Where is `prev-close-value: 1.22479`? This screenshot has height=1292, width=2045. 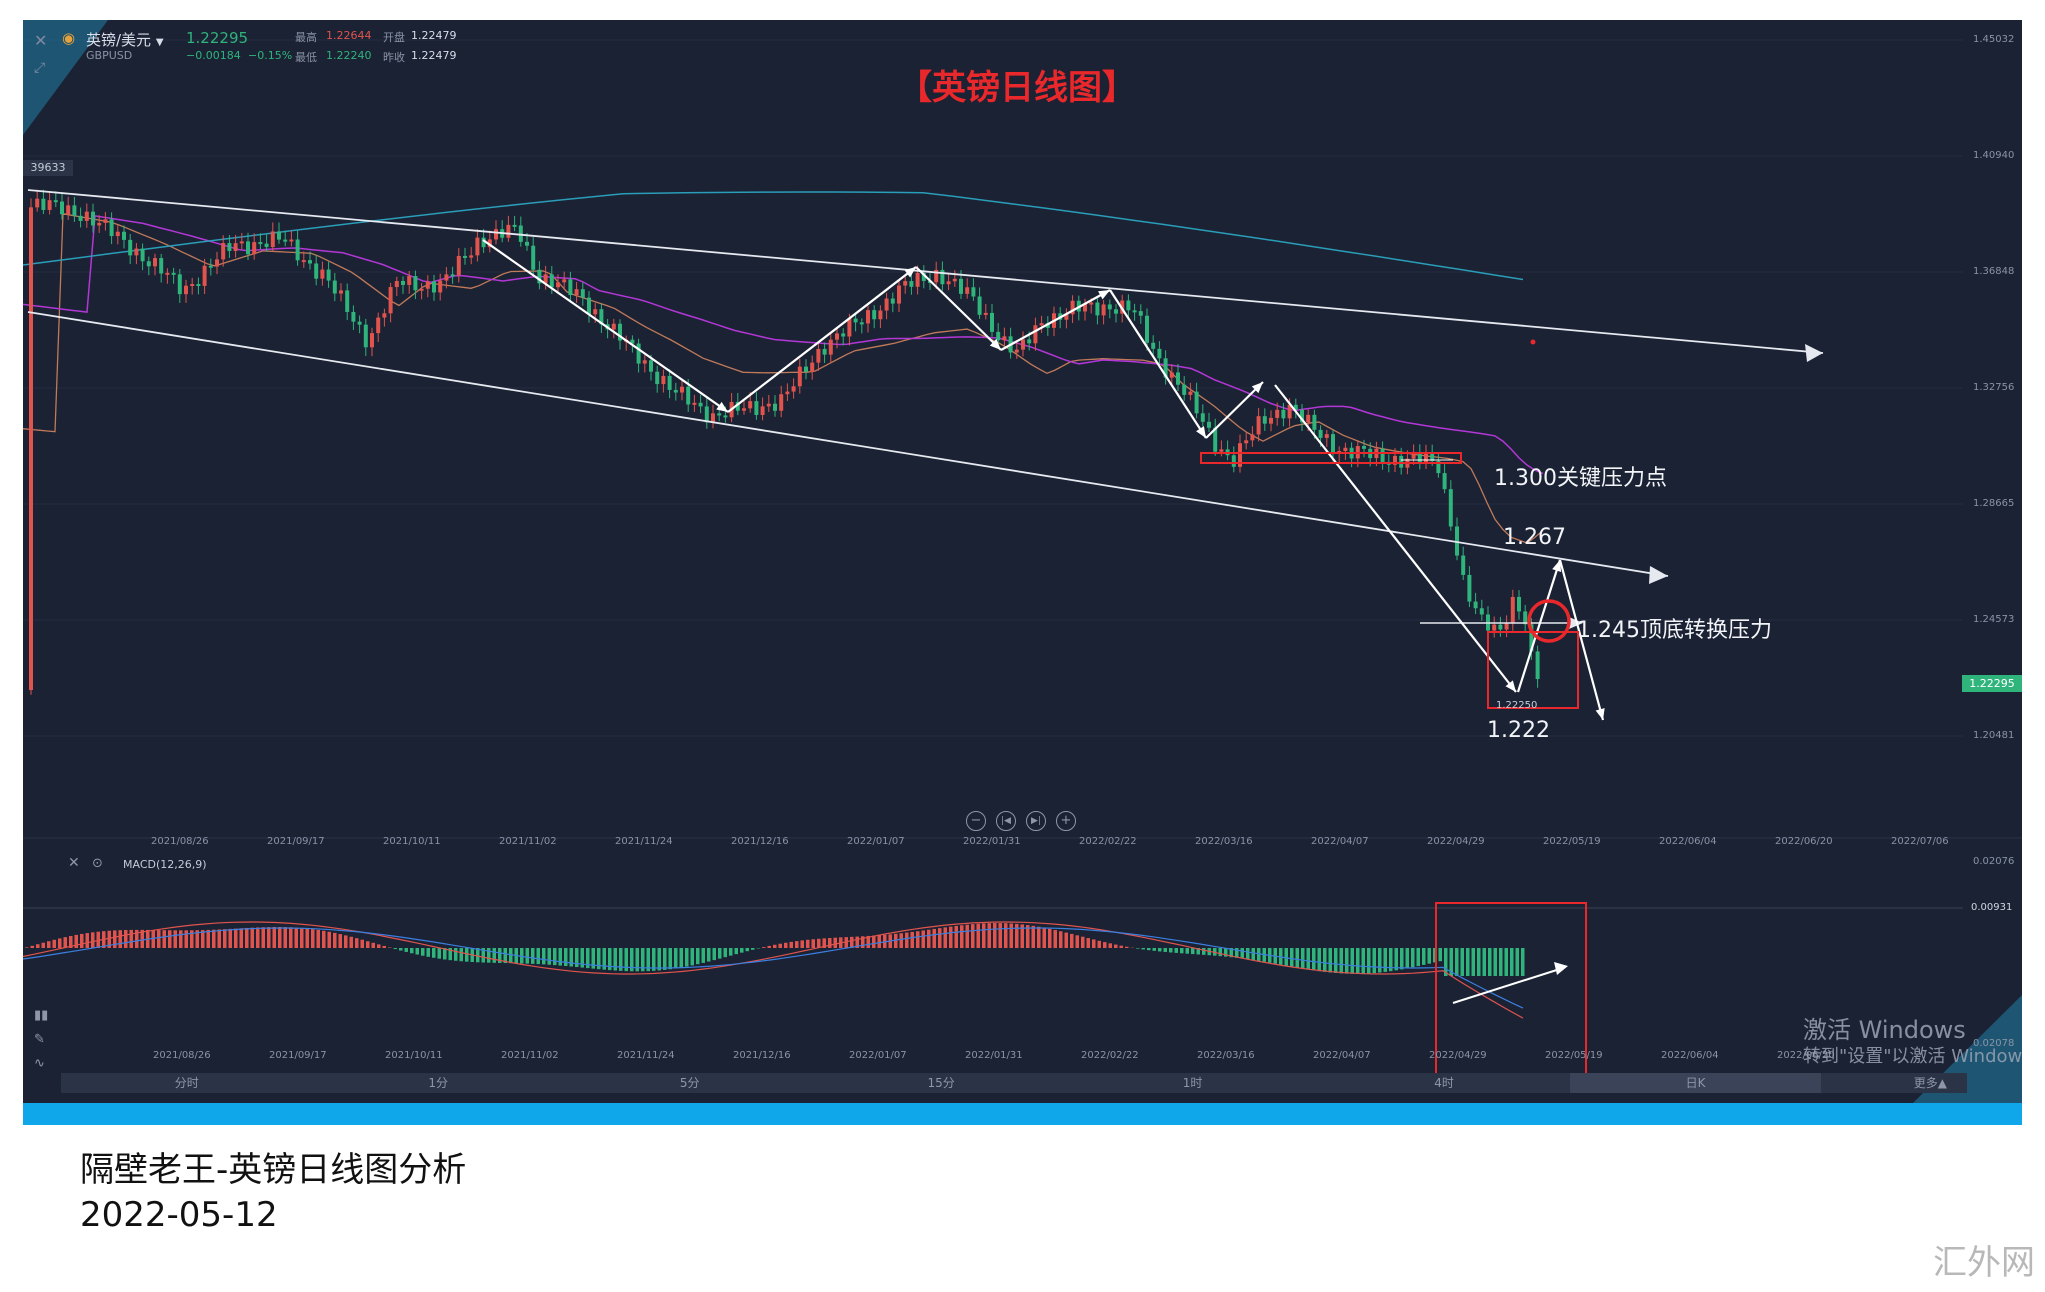
prev-close-value: 1.22479 is located at coordinates (434, 55).